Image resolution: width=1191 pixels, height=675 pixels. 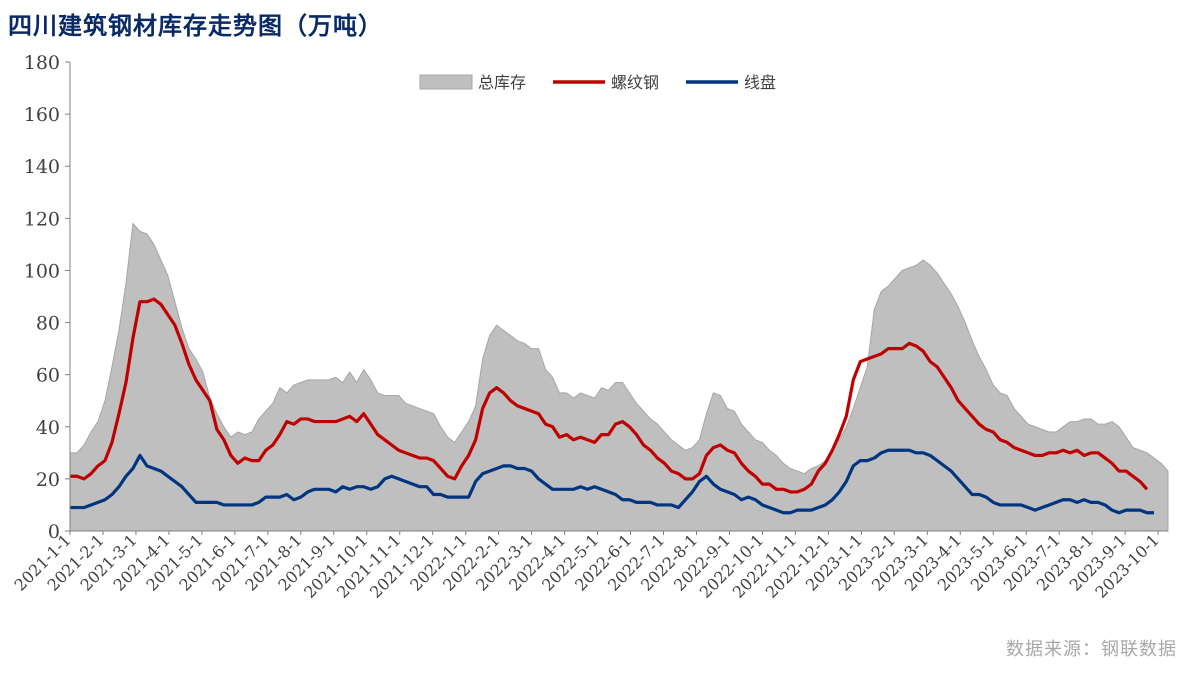 What do you see at coordinates (48, 376) in the screenshot?
I see `y-tick-label: 60` at bounding box center [48, 376].